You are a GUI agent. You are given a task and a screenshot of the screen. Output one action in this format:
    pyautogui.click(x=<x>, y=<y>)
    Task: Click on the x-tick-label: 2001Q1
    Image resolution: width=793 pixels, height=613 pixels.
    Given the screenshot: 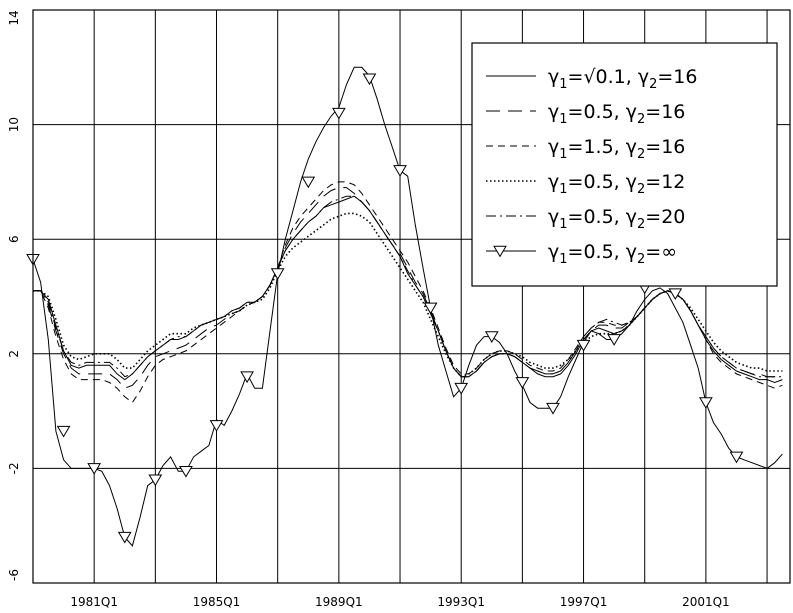 What is the action you would take?
    pyautogui.click(x=706, y=602)
    